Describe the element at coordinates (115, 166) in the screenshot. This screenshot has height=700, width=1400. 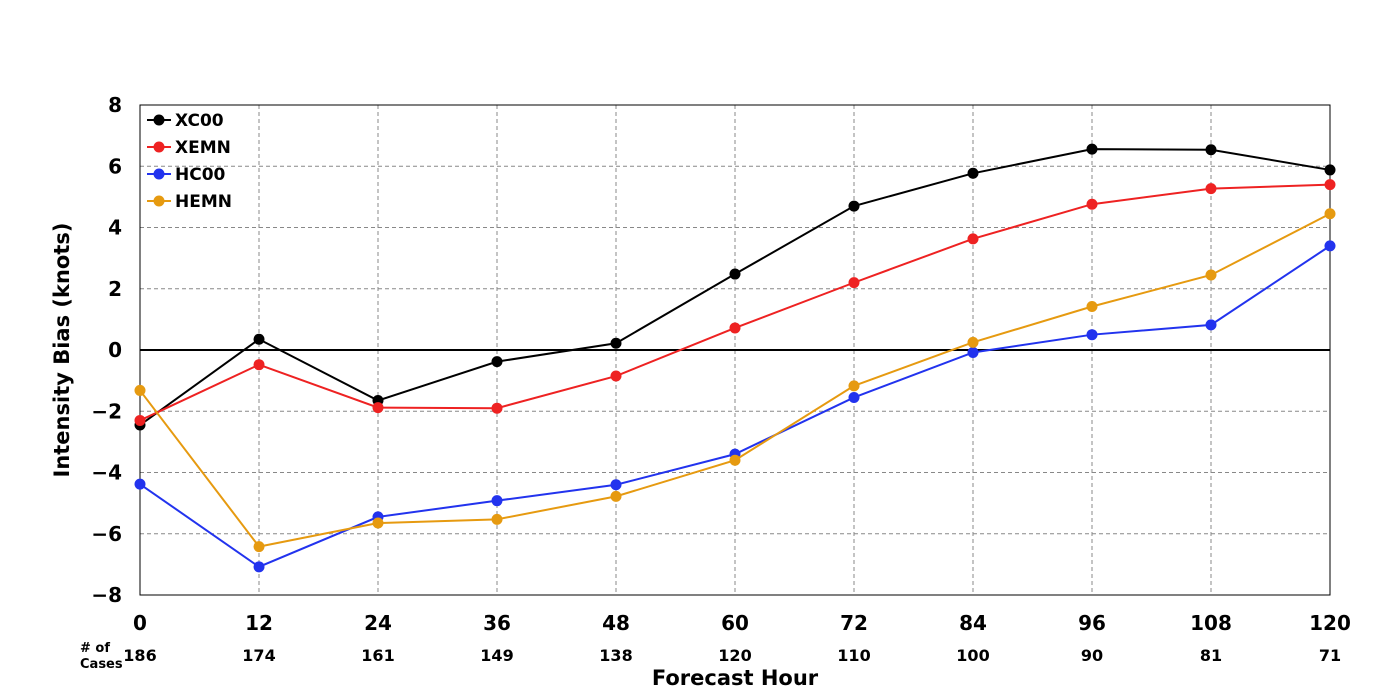
I see `y-tick-label: 6` at that location.